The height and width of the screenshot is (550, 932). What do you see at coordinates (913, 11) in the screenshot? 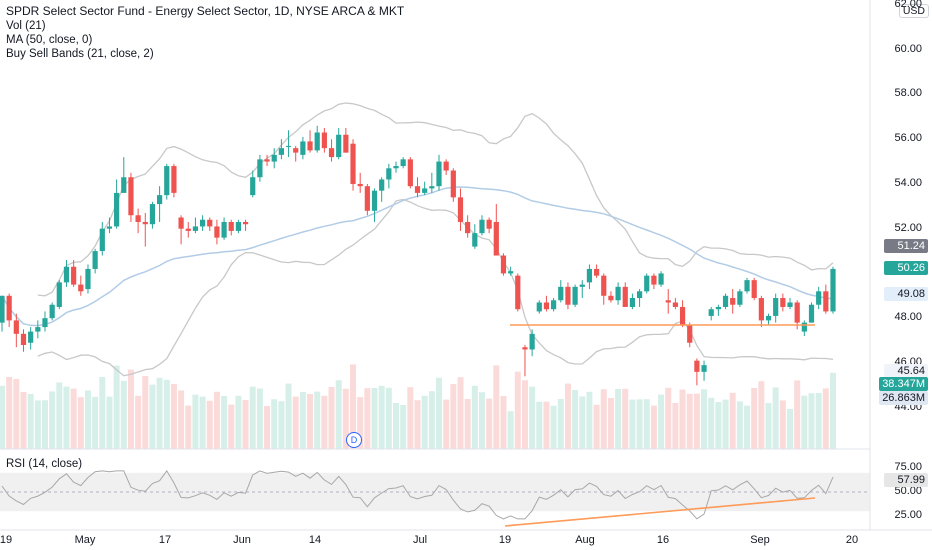
I see `currency-badge: USD` at bounding box center [913, 11].